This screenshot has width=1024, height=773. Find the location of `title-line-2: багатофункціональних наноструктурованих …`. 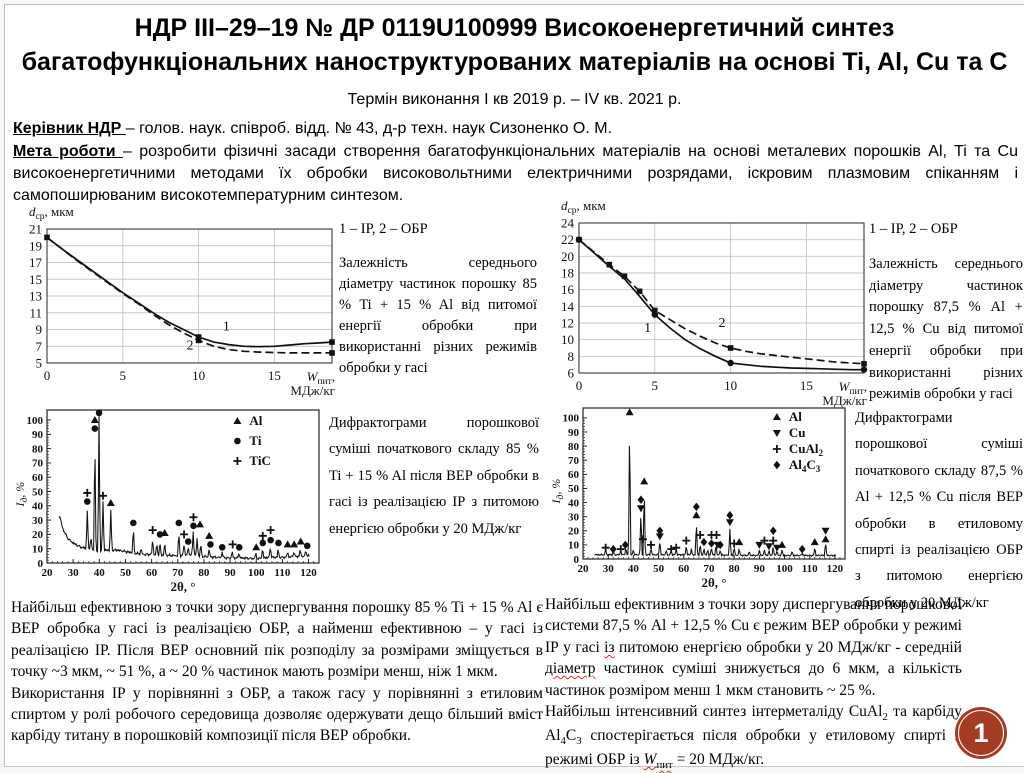

title-line-2: багатофункціональних наноструктурованих … is located at coordinates (514, 62).